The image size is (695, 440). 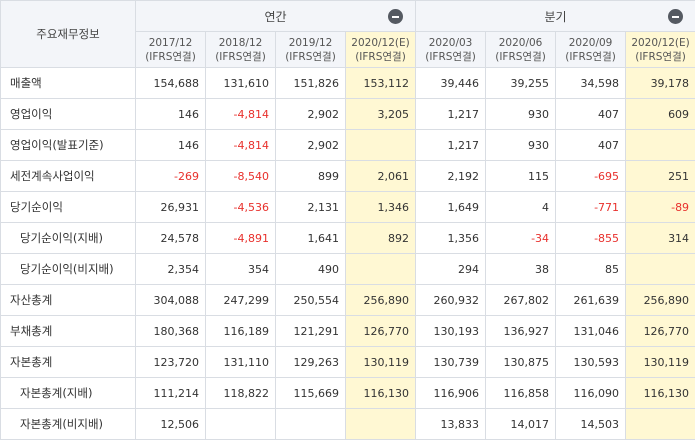 What do you see at coordinates (241, 269) in the screenshot?
I see `table-cell: 354` at bounding box center [241, 269].